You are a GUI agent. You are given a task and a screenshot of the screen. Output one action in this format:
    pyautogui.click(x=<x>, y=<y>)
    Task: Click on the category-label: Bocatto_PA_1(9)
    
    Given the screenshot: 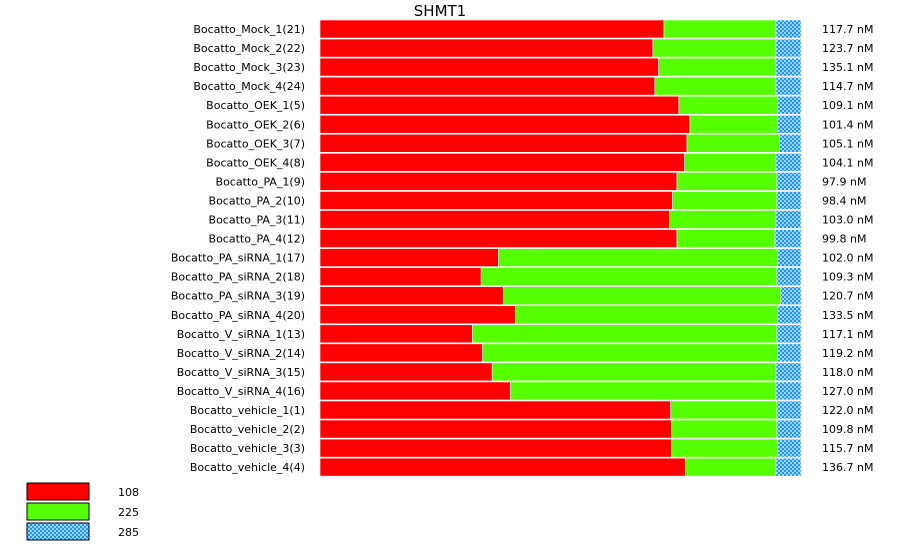 What is the action you would take?
    pyautogui.click(x=260, y=181)
    